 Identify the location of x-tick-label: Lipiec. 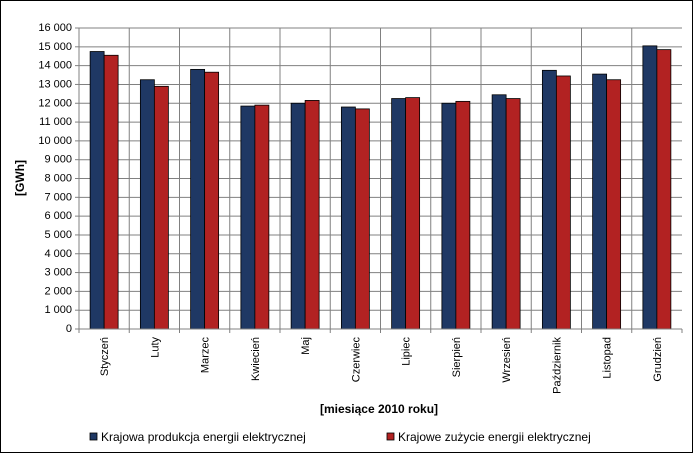
(407, 351).